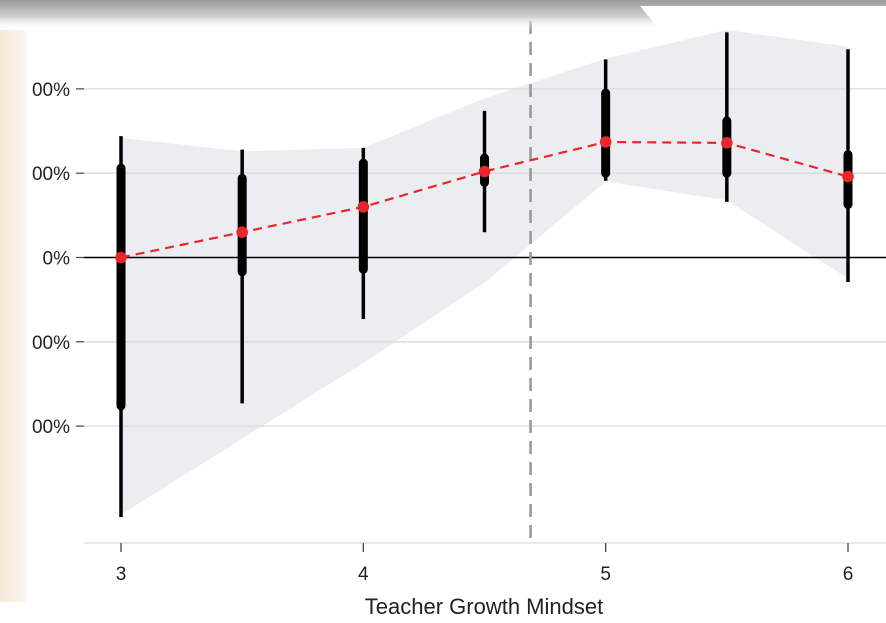  Describe the element at coordinates (57, 259) in the screenshot. I see `y-tick-label: 0%` at that location.